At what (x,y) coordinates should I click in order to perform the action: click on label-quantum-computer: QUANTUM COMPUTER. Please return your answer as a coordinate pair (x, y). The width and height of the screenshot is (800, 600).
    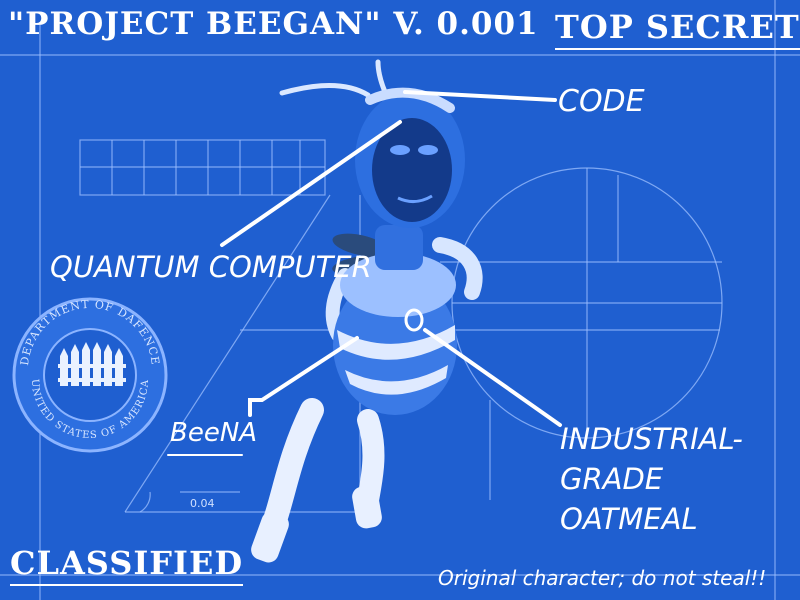
    Looking at the image, I should click on (211, 267).